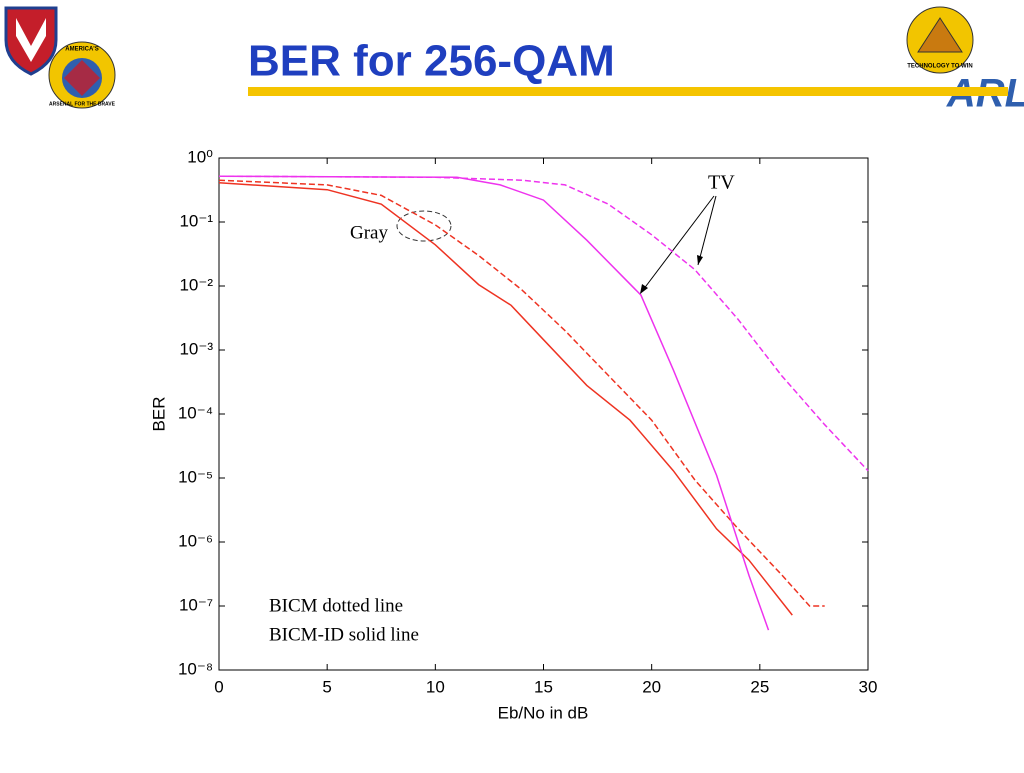 The height and width of the screenshot is (773, 1024). Describe the element at coordinates (336, 605) in the screenshot. I see `annotation: BICM dotted line` at that location.